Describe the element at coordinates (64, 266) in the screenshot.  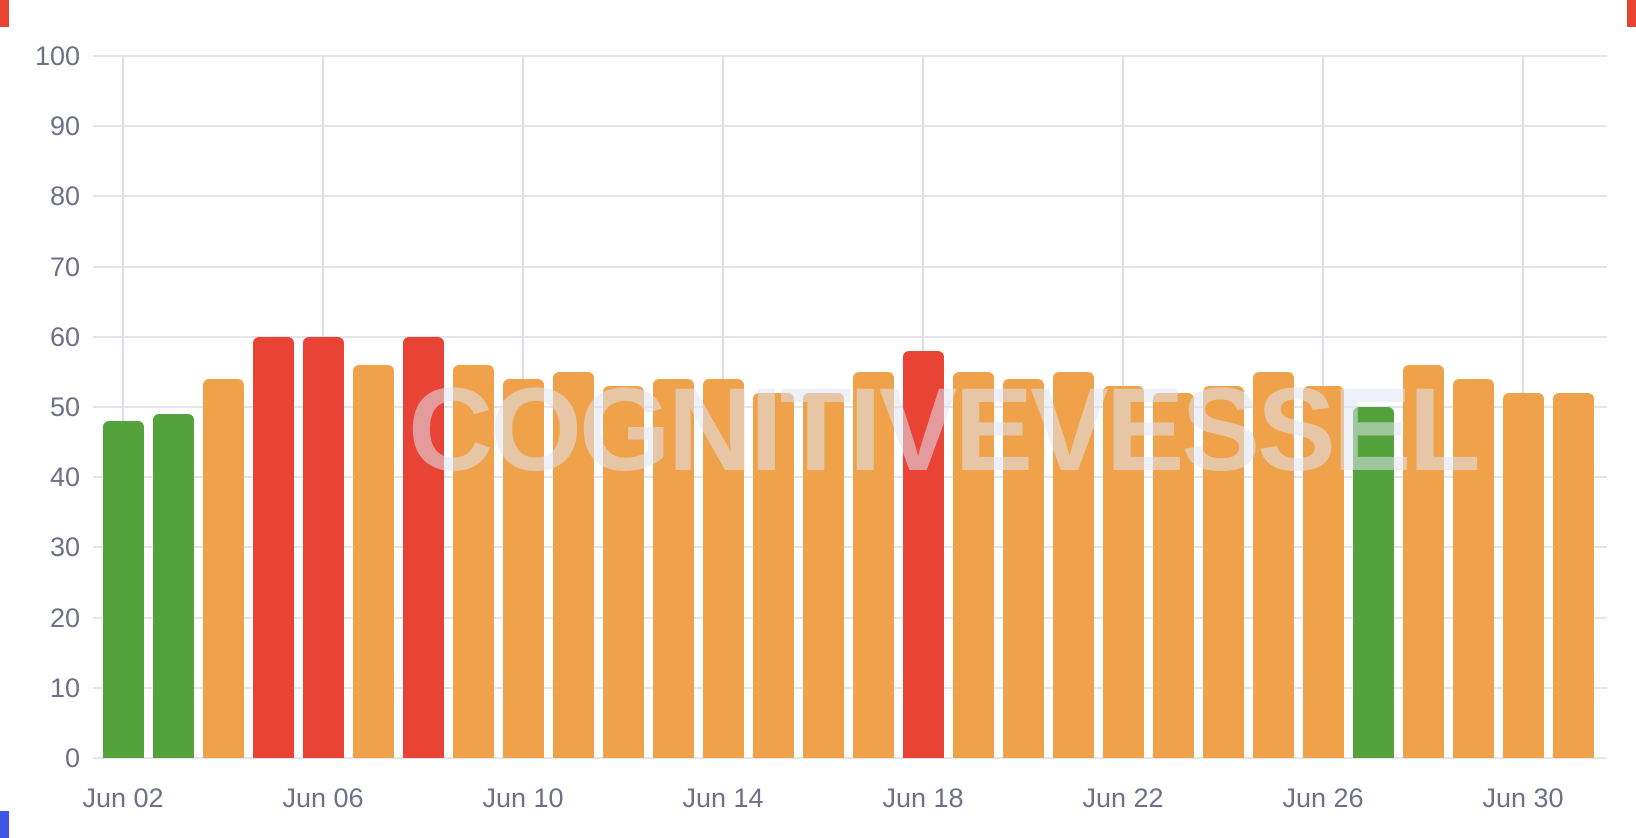
I see `y-tick-label-70: 70` at that location.